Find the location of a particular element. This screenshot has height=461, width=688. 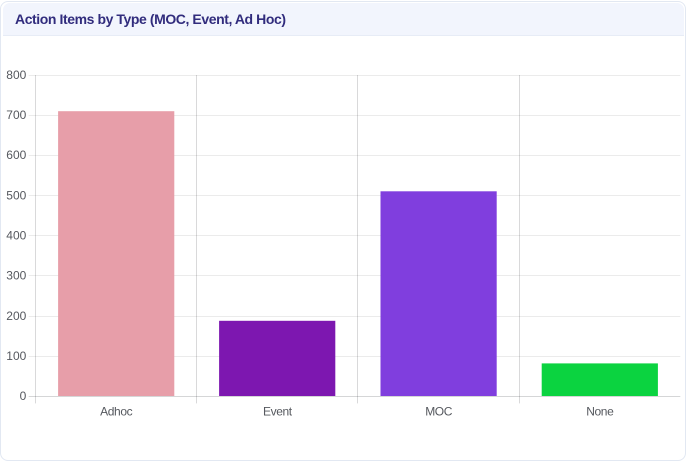

svg-text: Event is located at coordinates (278, 411).